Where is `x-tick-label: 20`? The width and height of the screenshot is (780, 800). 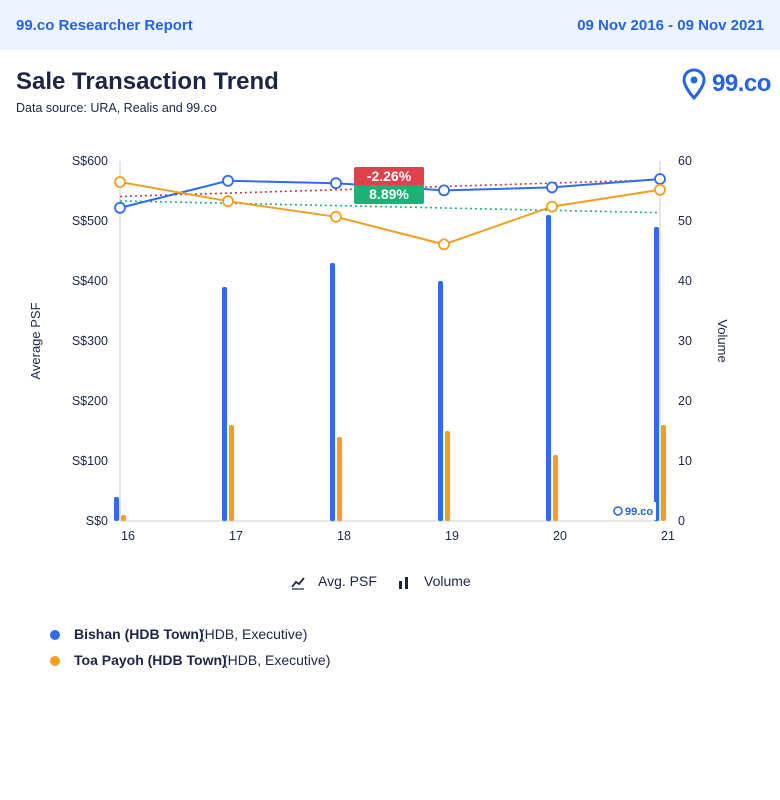
x-tick-label: 20 is located at coordinates (560, 536).